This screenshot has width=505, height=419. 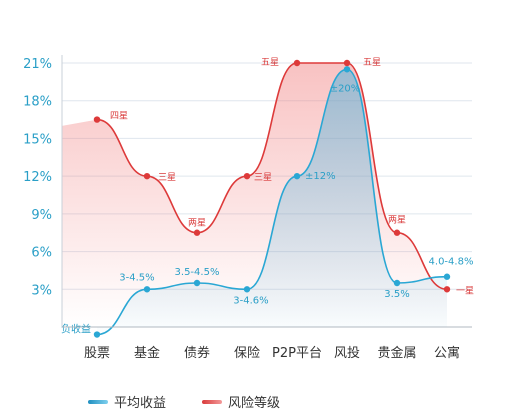 What do you see at coordinates (297, 353) in the screenshot?
I see `x-tick-label: P2P平台` at bounding box center [297, 353].